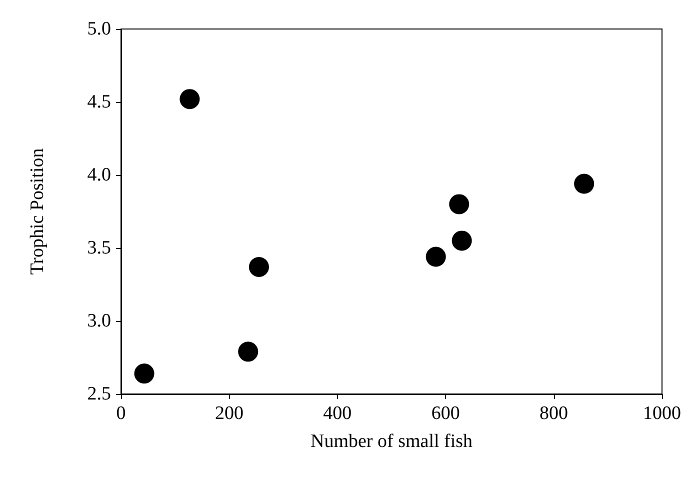 The height and width of the screenshot is (489, 696). I want to click on y-tick-label: 5.0, so click(99, 29).